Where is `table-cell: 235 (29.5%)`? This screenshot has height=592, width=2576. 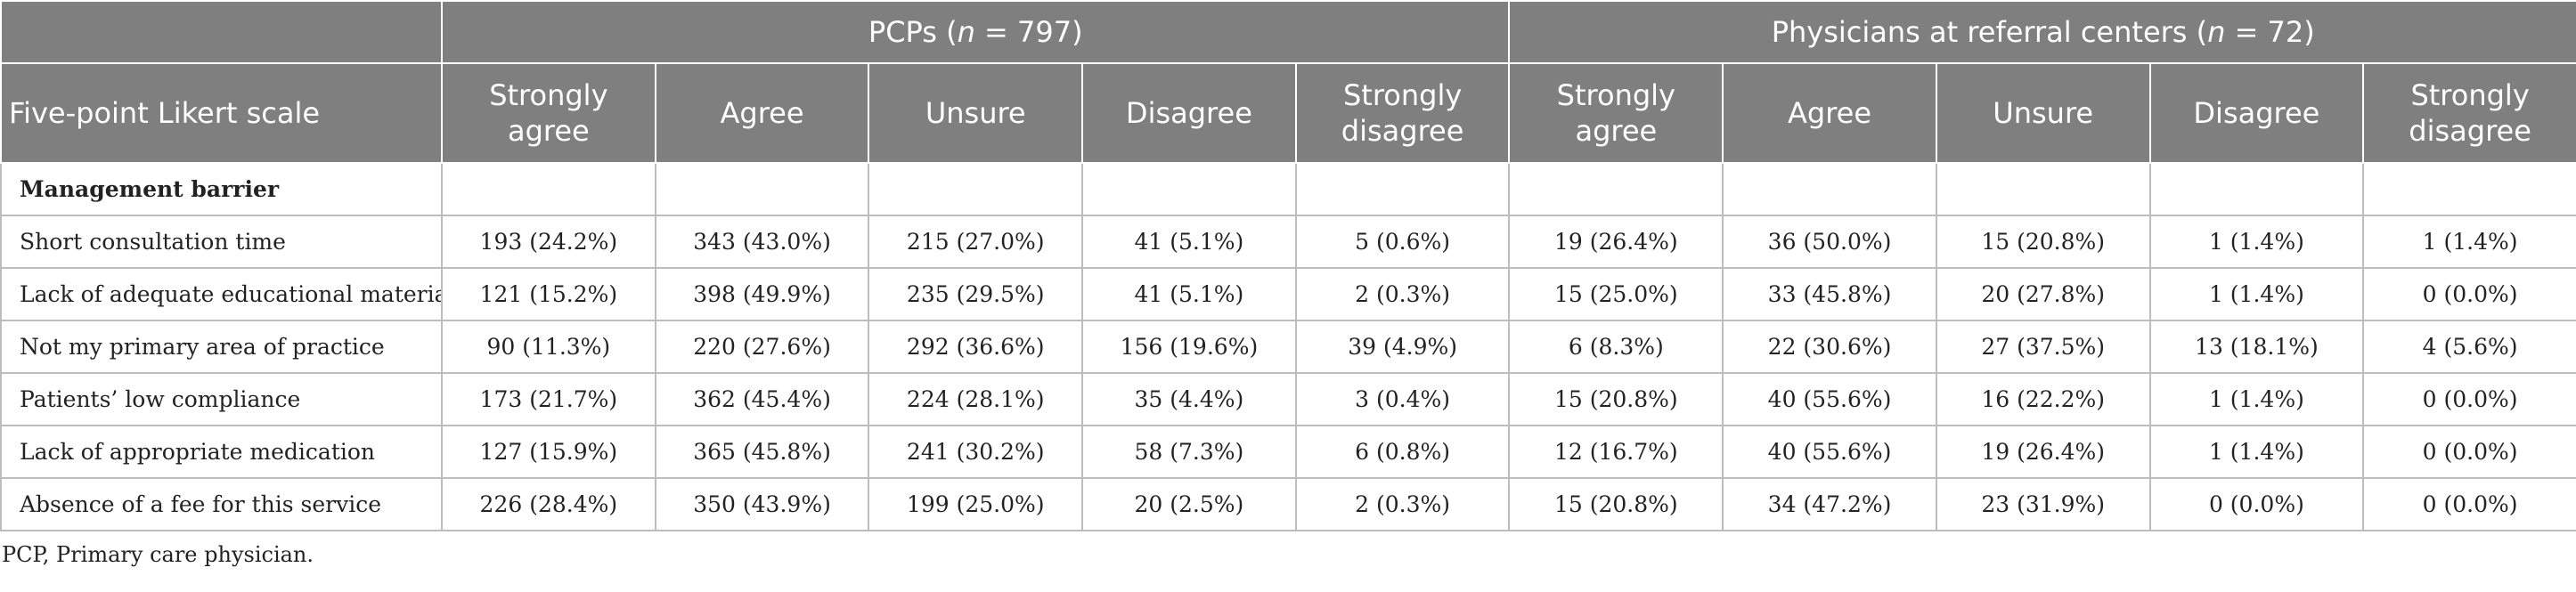 table-cell: 235 (29.5%) is located at coordinates (976, 294).